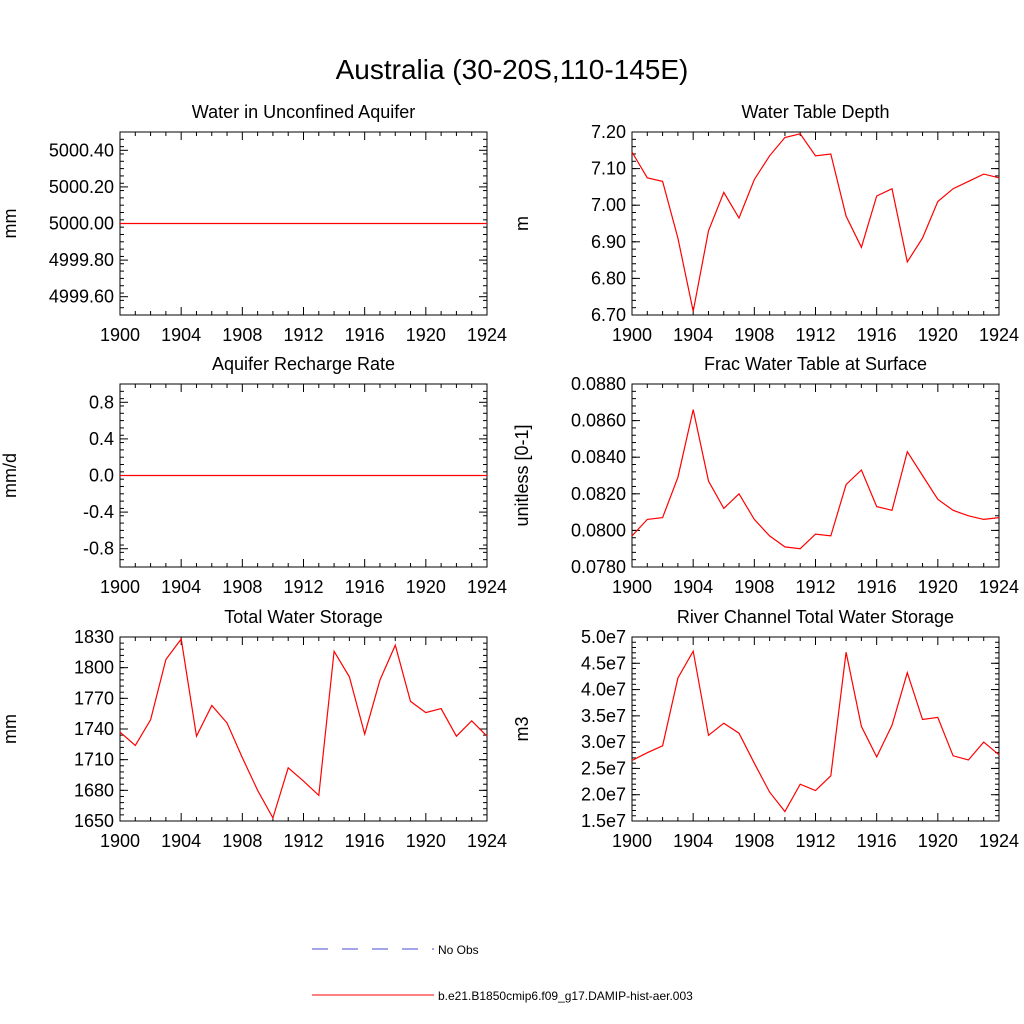 This screenshot has height=1024, width=1024. I want to click on y-axis-label: mm/d, so click(10, 475).